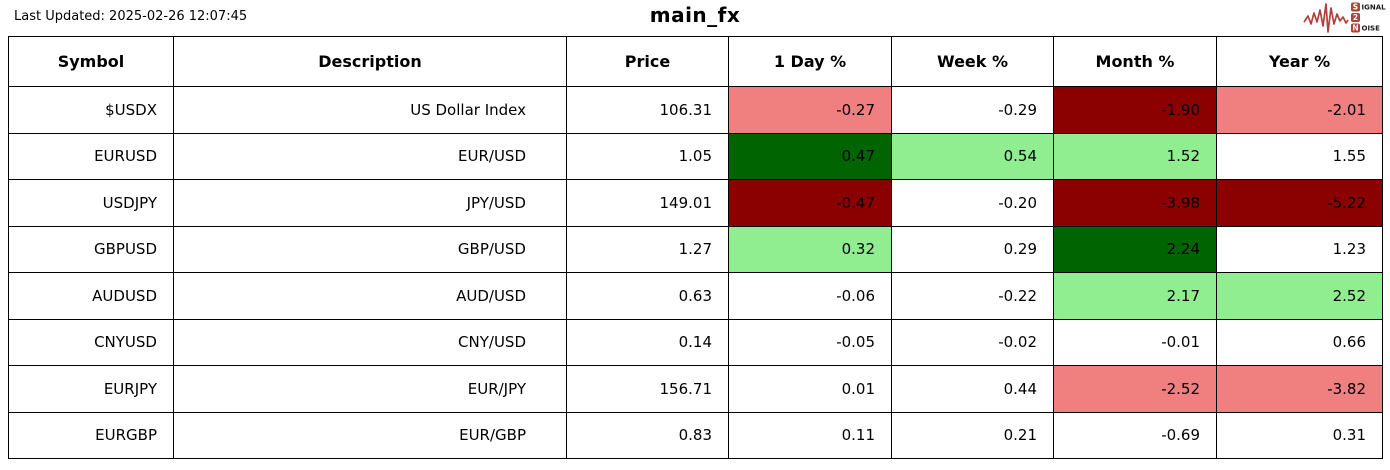 This screenshot has height=470, width=1390. What do you see at coordinates (1374, 8) in the screenshot?
I see `logo-text-ignal: IGNAL` at bounding box center [1374, 8].